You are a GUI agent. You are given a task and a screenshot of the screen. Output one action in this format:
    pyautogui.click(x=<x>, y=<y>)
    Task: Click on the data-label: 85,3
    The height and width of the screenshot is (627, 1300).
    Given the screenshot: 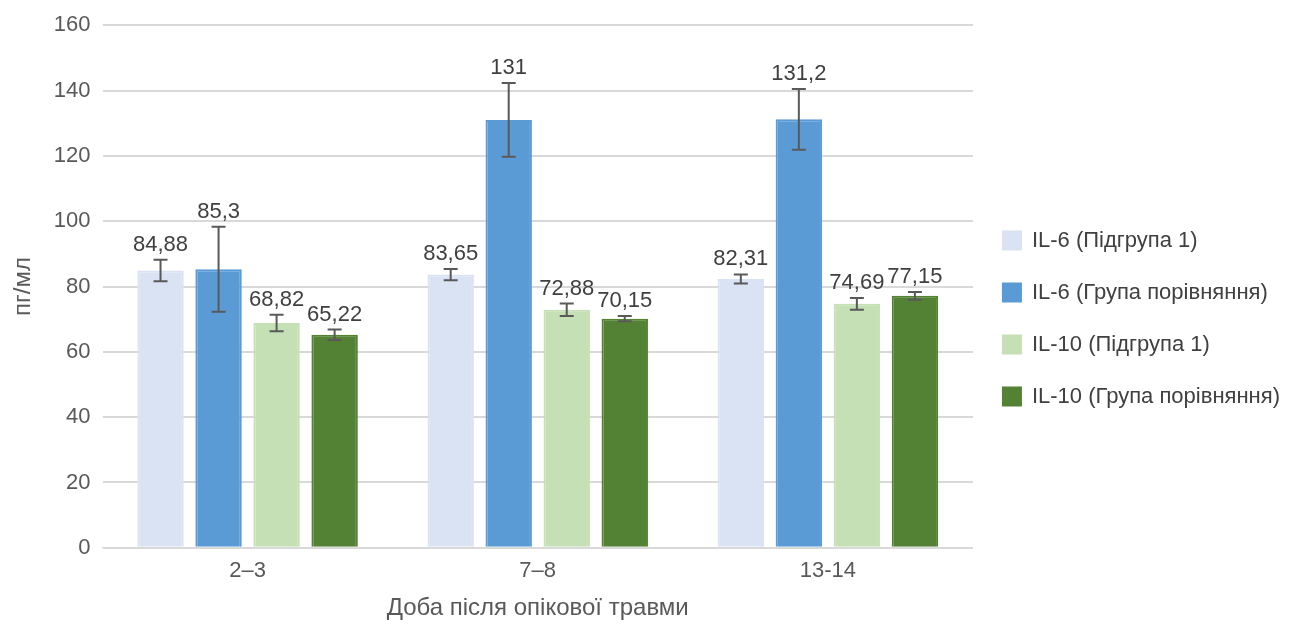 What is the action you would take?
    pyautogui.click(x=218, y=210)
    